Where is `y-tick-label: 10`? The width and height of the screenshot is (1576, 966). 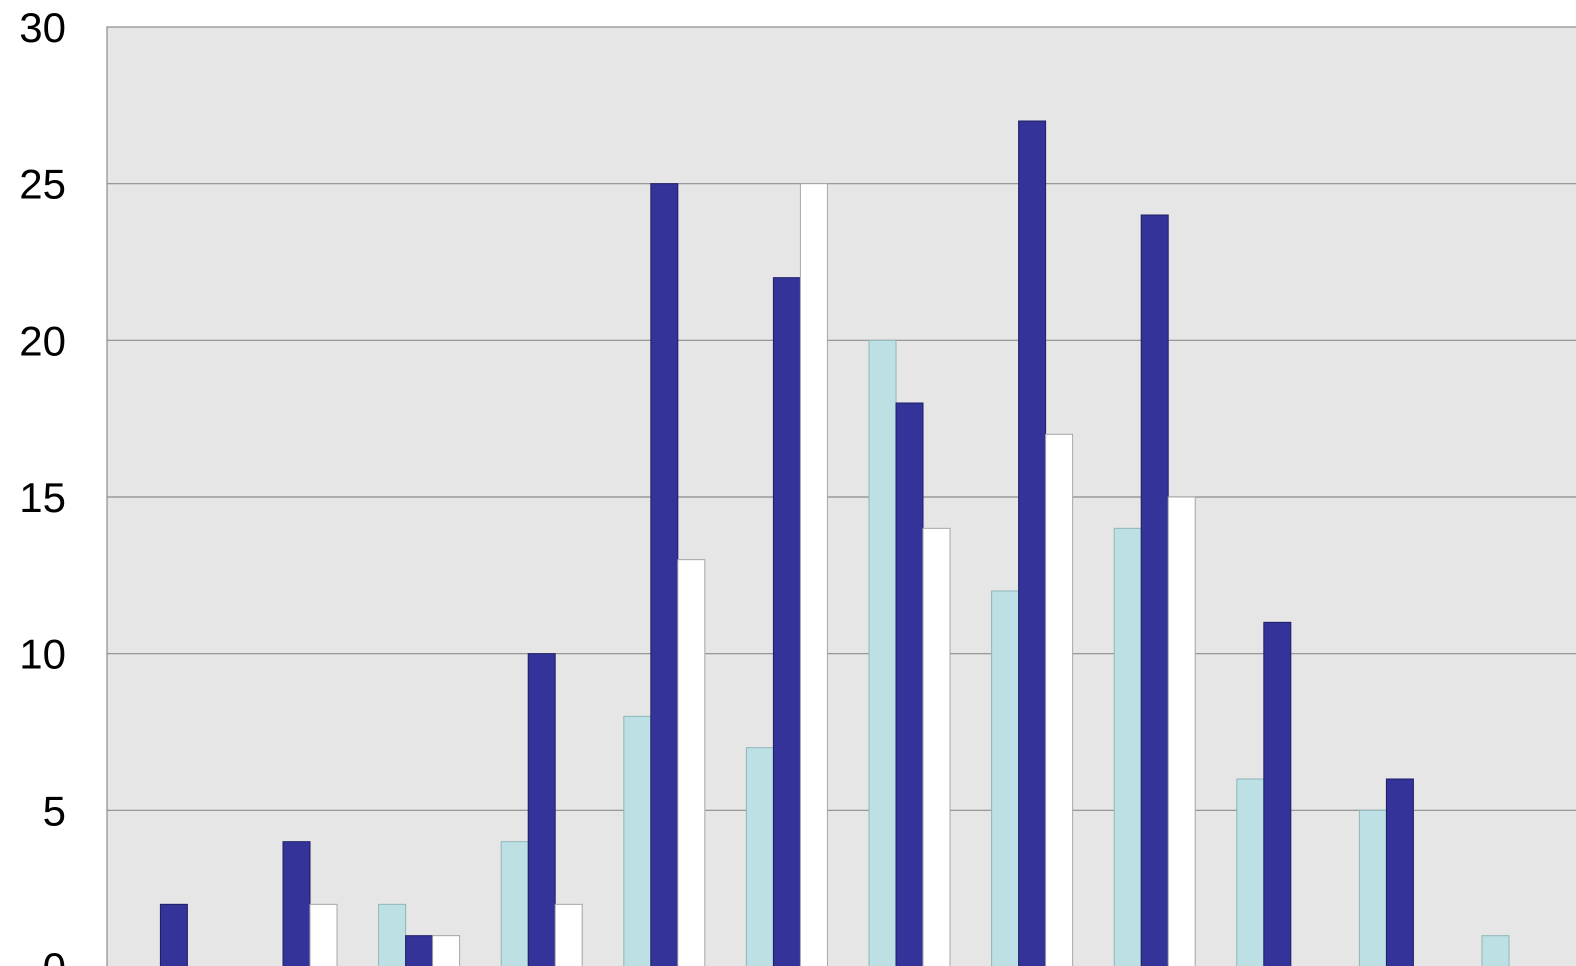 y-tick-label: 10 is located at coordinates (42, 654).